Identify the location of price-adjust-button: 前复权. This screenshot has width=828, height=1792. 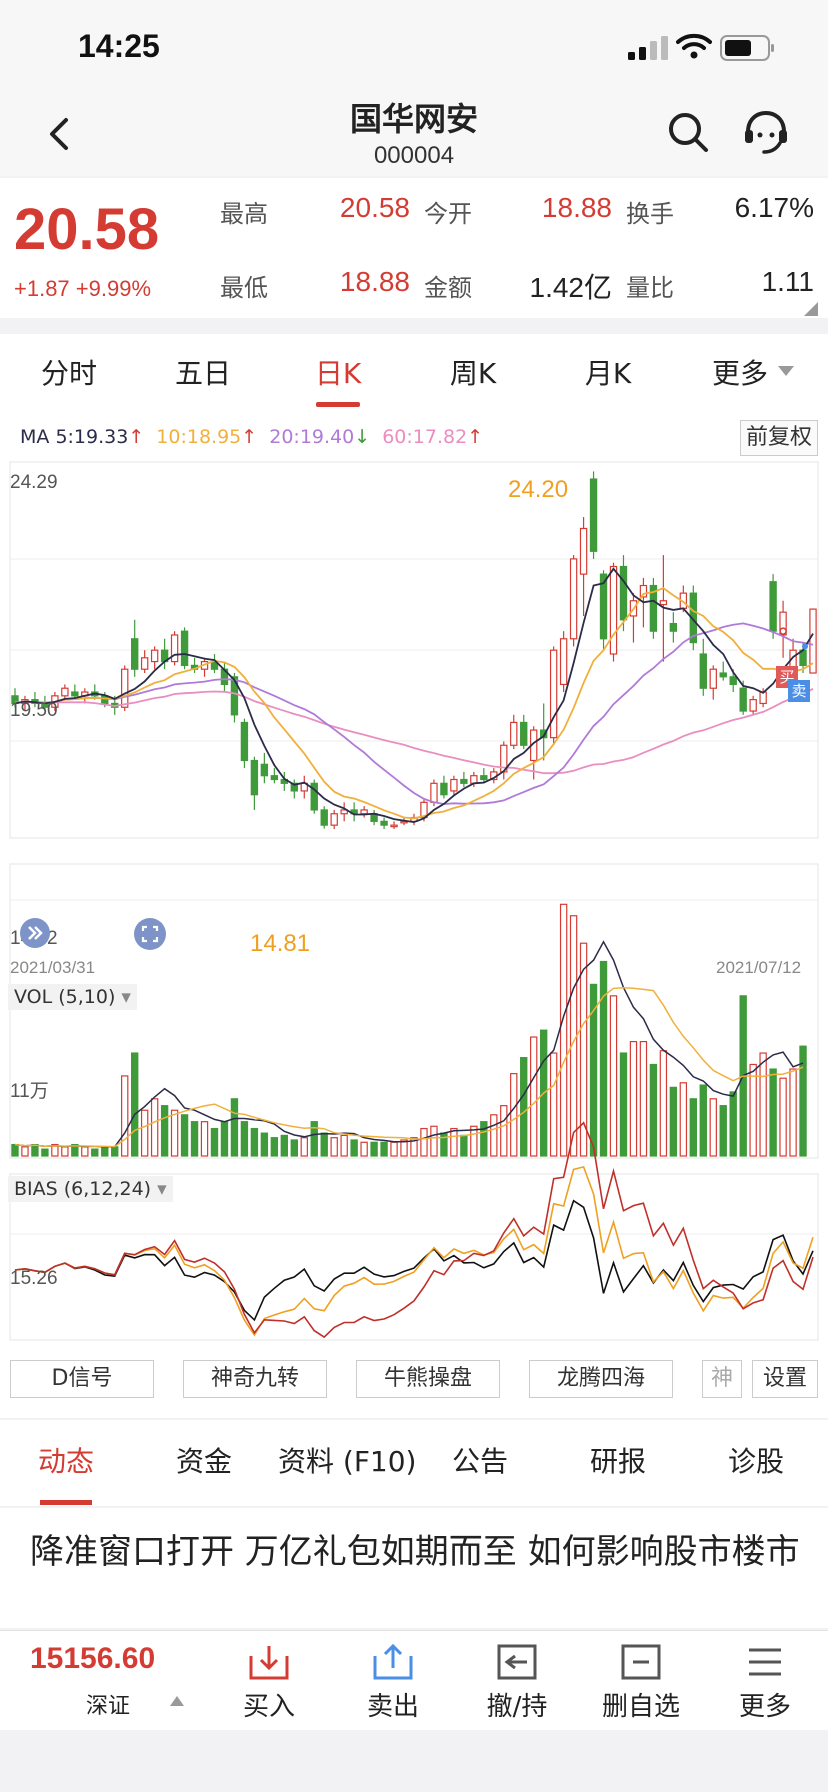
(779, 438).